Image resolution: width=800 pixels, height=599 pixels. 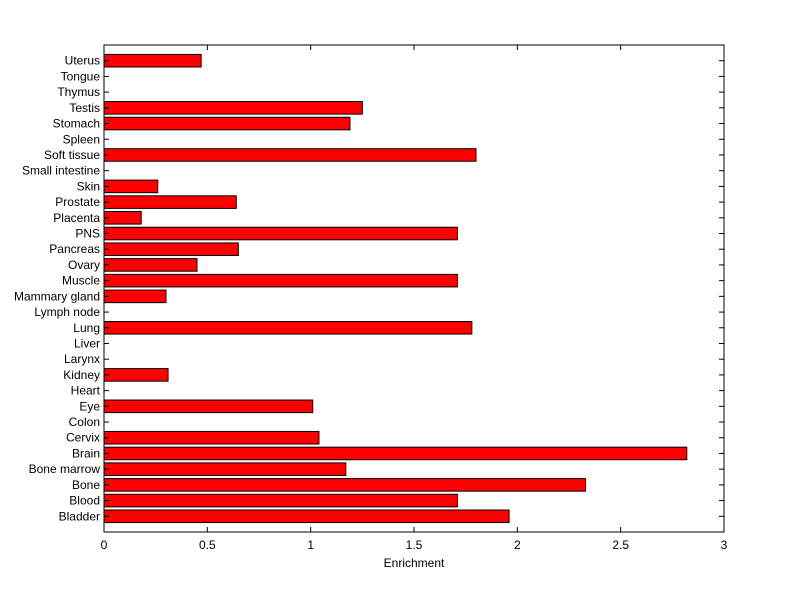 What do you see at coordinates (76, 218) in the screenshot?
I see `y-tick-label: Placenta` at bounding box center [76, 218].